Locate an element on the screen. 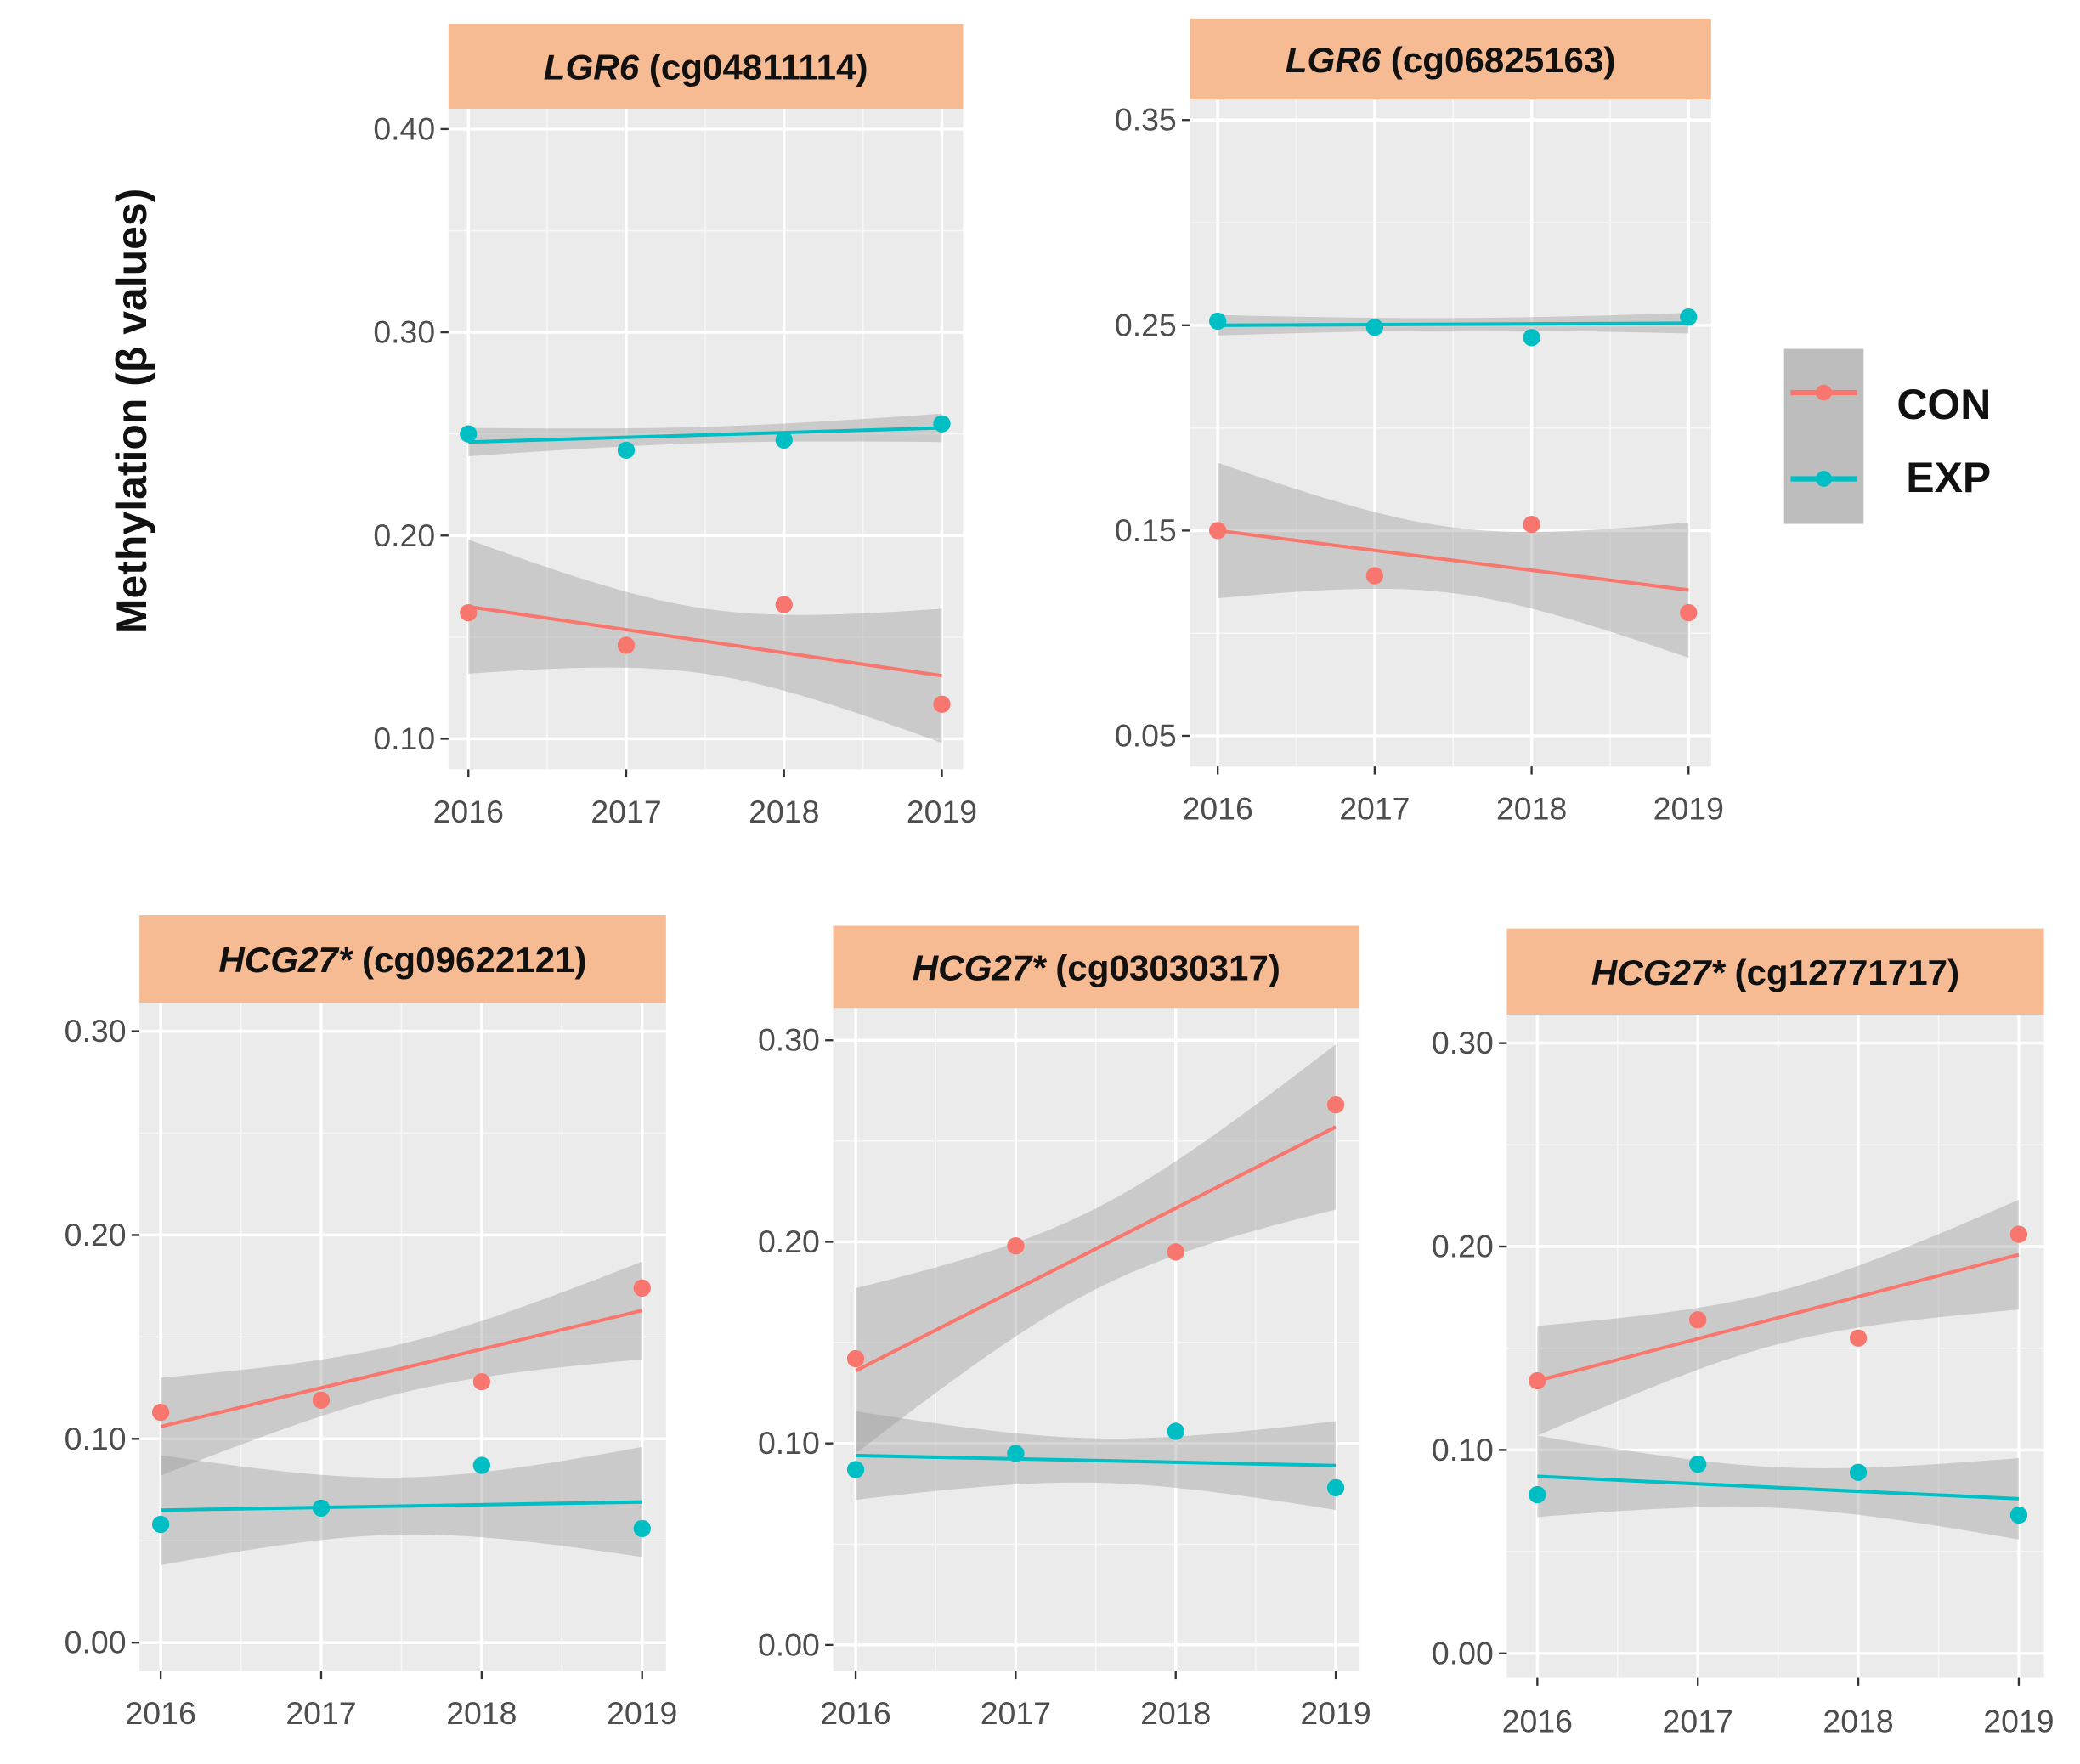 The height and width of the screenshot is (1764, 2080). facet-title: HCG27* (cg03030317) is located at coordinates (1096, 968).